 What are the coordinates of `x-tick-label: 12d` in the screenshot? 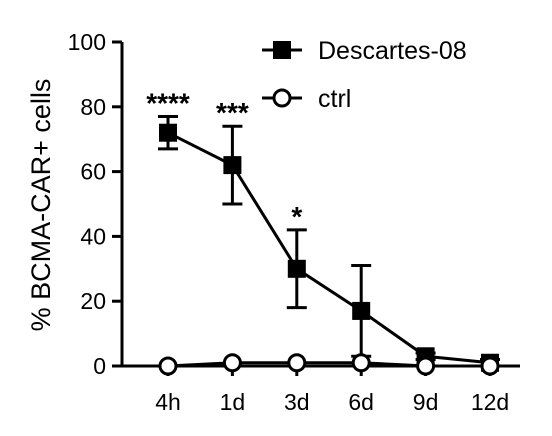 It's located at (490, 402).